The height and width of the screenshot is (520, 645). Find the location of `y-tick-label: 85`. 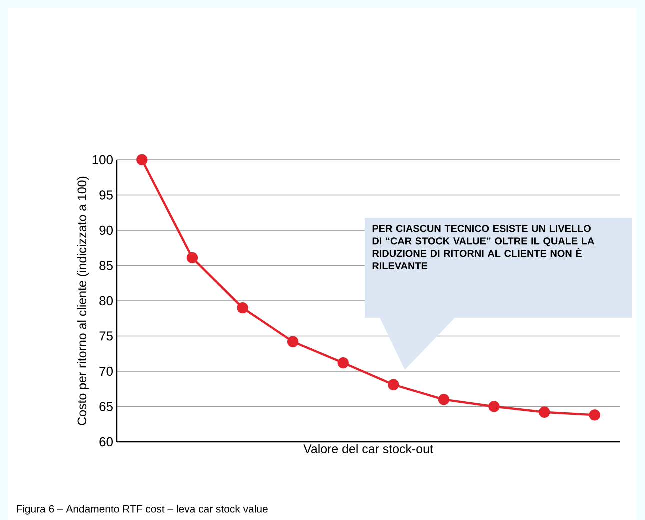

y-tick-label: 85 is located at coordinates (106, 265).